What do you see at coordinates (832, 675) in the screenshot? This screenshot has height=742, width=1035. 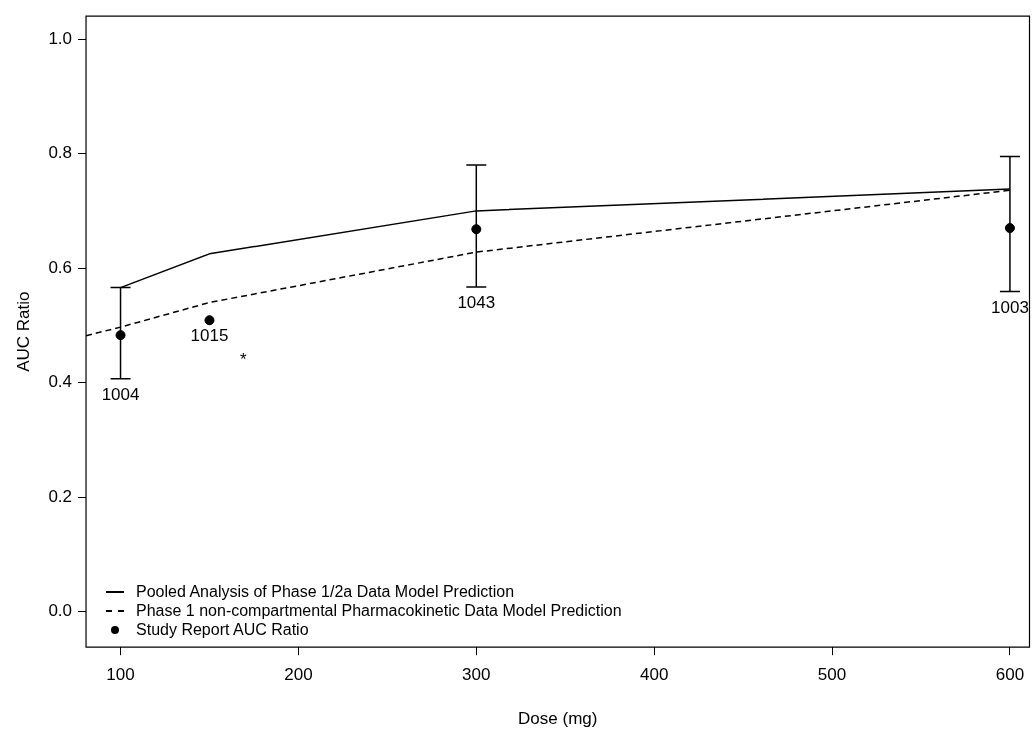 I see `x-tick-label: 500` at bounding box center [832, 675].